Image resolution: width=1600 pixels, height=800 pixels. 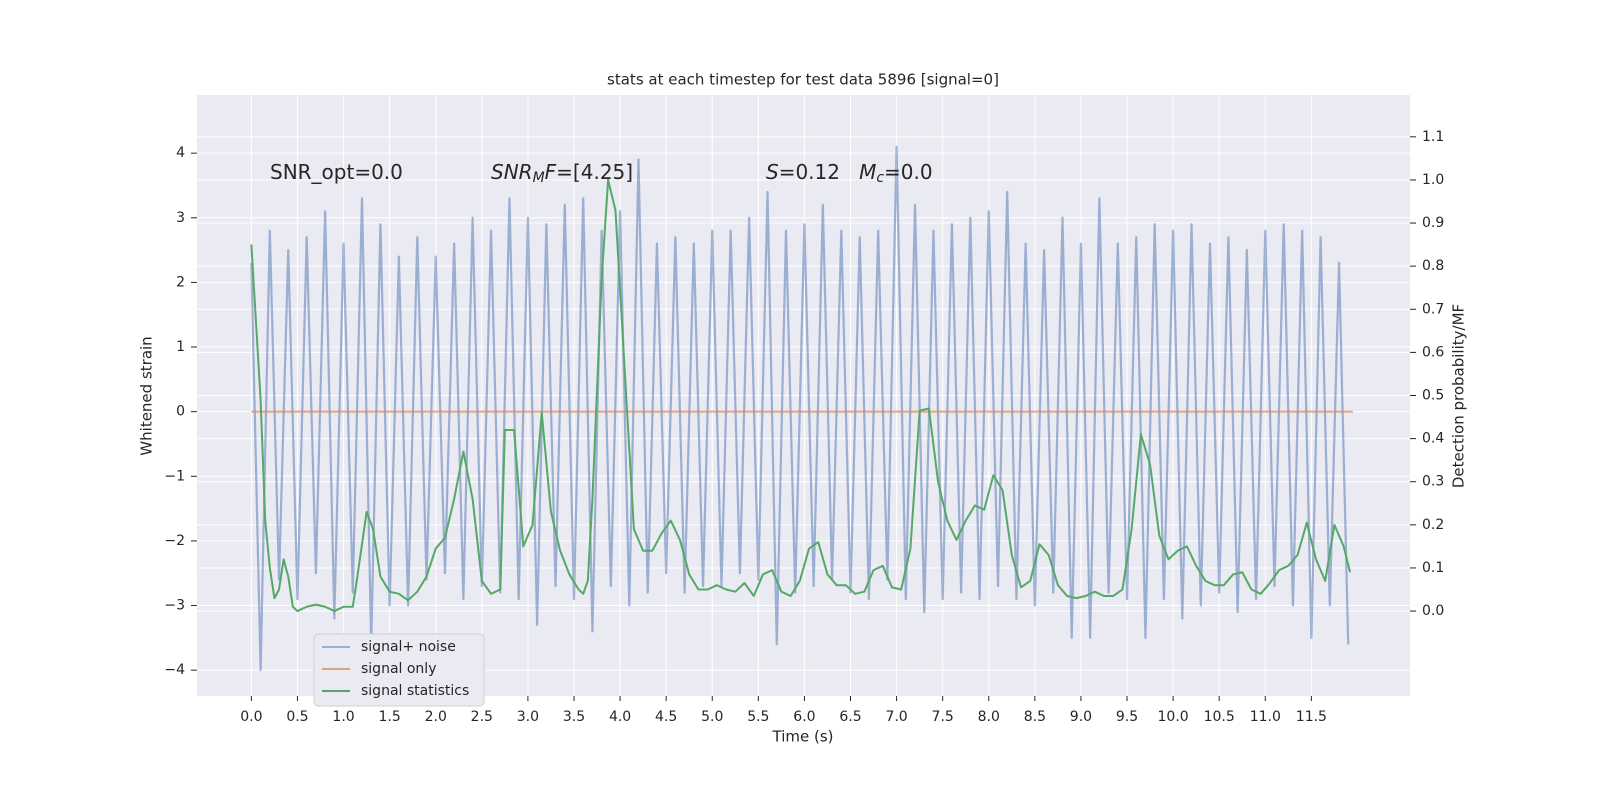 What do you see at coordinates (174, 541) in the screenshot?
I see `y-tick-label: −2` at bounding box center [174, 541].